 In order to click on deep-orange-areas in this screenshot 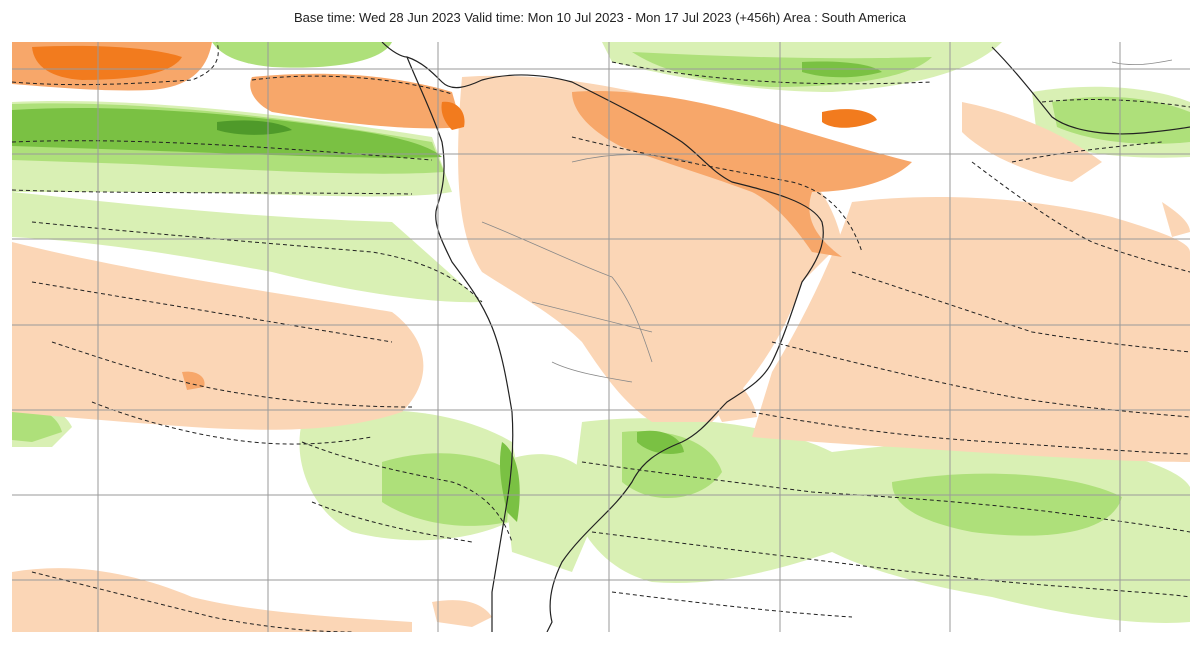, I will do `click(454, 87)`.